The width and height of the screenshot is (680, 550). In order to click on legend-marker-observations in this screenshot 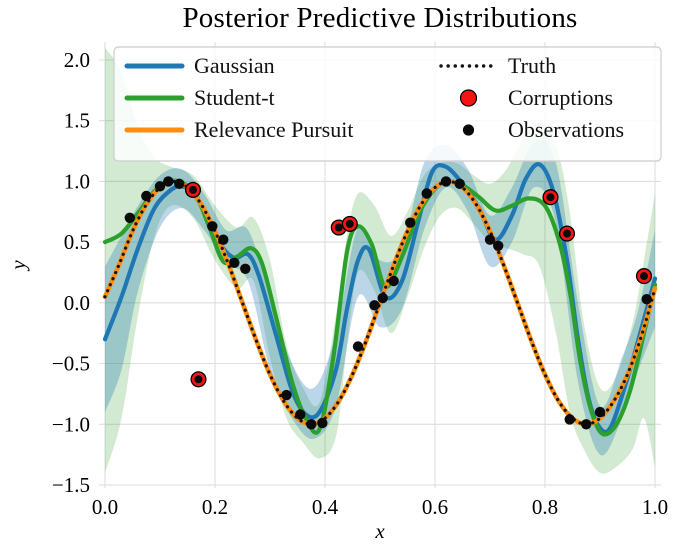, I will do `click(468, 130)`.